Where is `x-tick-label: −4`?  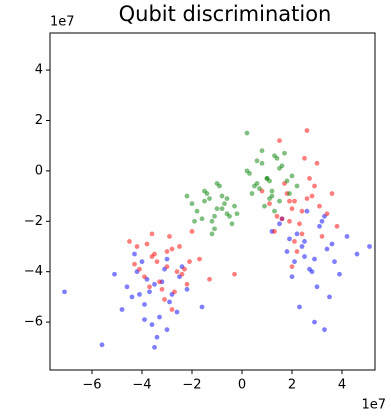 x-tick-label: −4 is located at coordinates (141, 385).